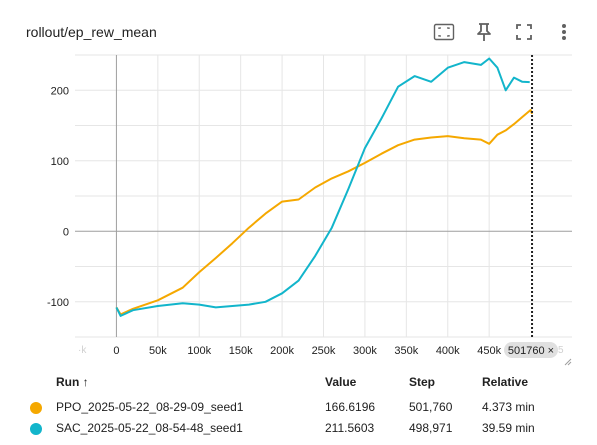  What do you see at coordinates (116, 351) in the screenshot?
I see `x-tick-label: 0` at bounding box center [116, 351].